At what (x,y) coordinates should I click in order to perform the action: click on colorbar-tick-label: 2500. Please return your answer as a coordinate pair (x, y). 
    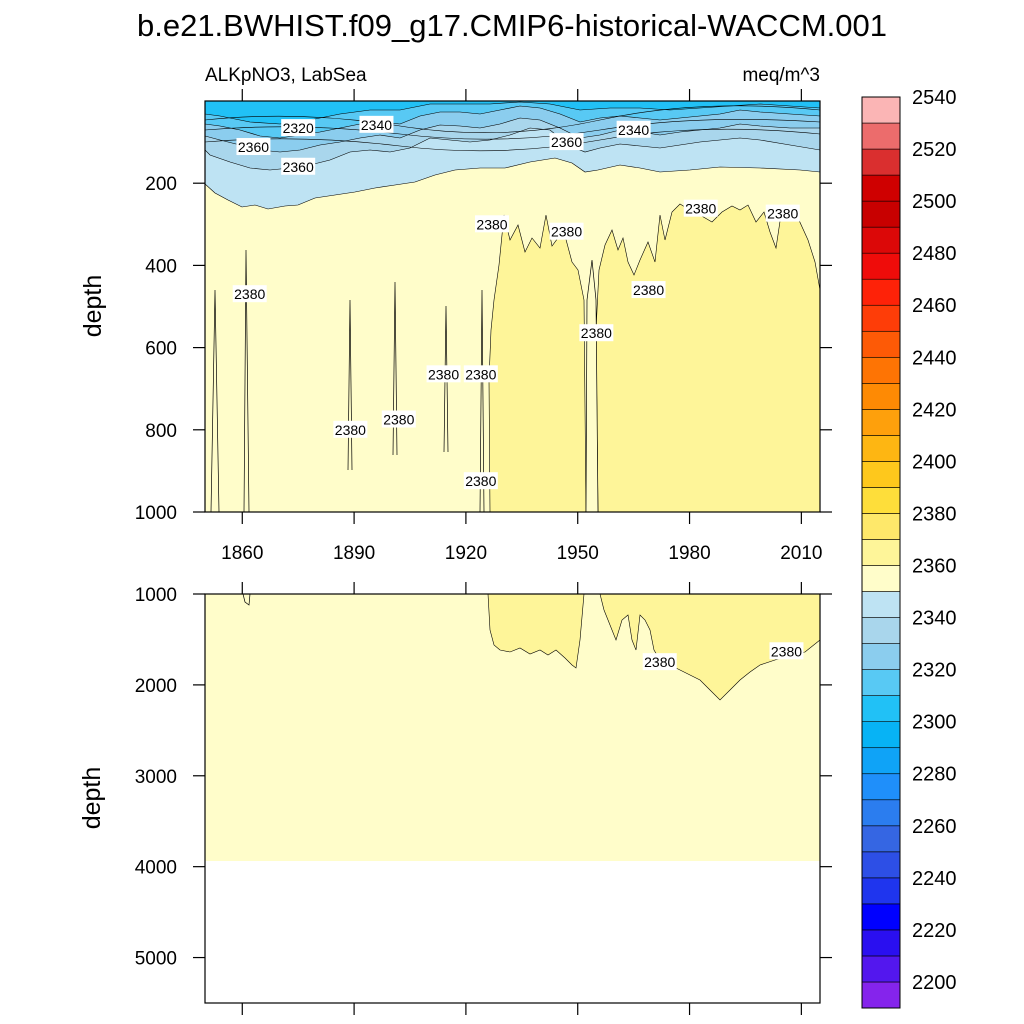
    Looking at the image, I should click on (934, 202).